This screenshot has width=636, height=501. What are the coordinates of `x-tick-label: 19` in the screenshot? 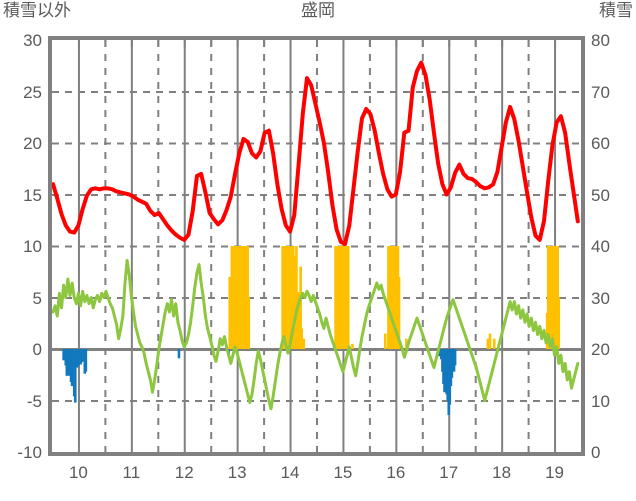 It's located at (554, 472).